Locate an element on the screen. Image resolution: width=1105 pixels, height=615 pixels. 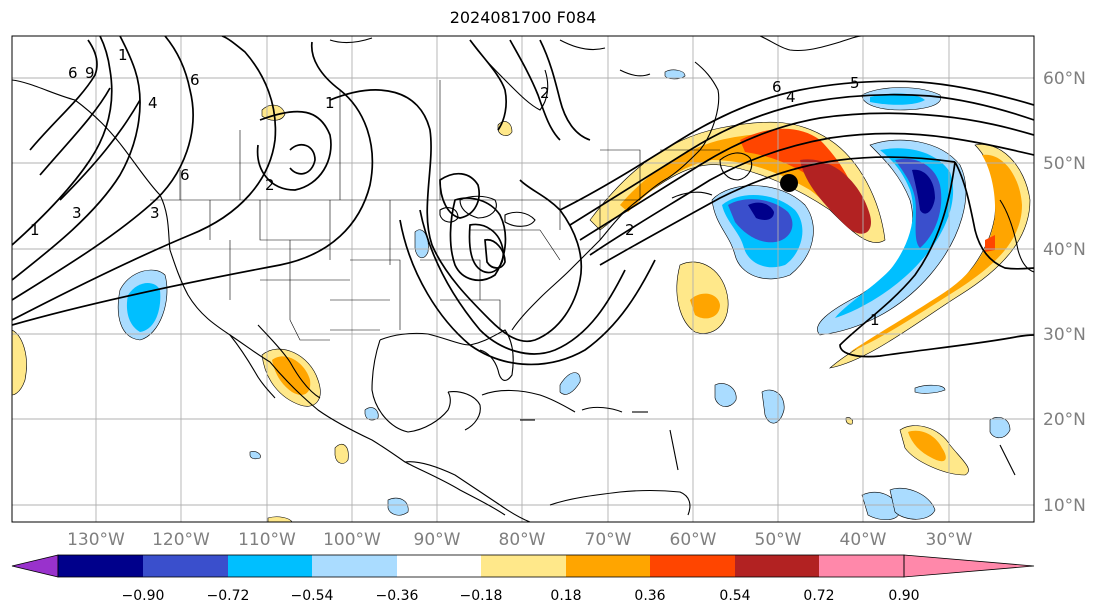
colorbar-frame is located at coordinates (481, 566).